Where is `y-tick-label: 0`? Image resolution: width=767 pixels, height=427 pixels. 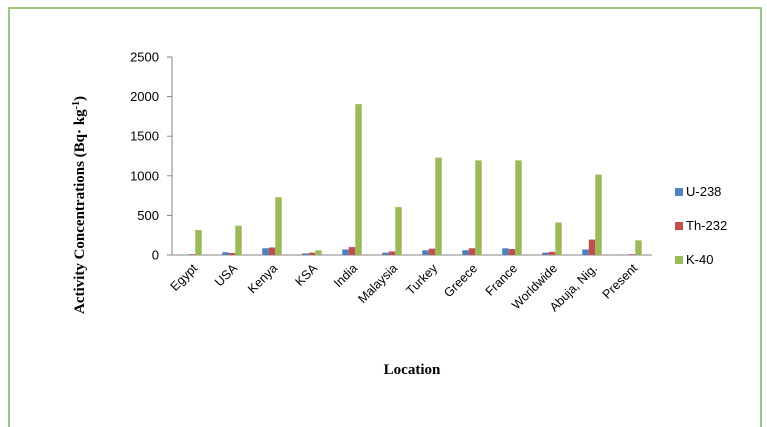
y-tick-label: 0 is located at coordinates (155, 255).